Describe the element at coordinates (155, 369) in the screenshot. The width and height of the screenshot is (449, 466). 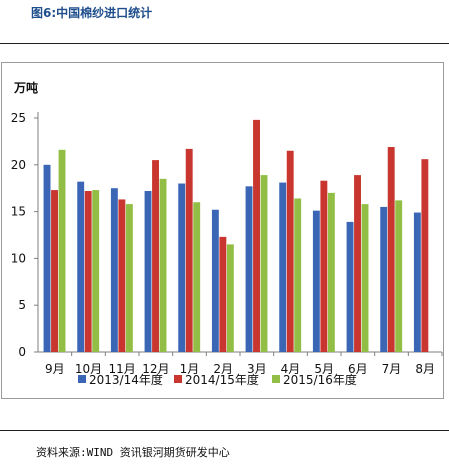
I see `x-tick-label: 12月` at that location.